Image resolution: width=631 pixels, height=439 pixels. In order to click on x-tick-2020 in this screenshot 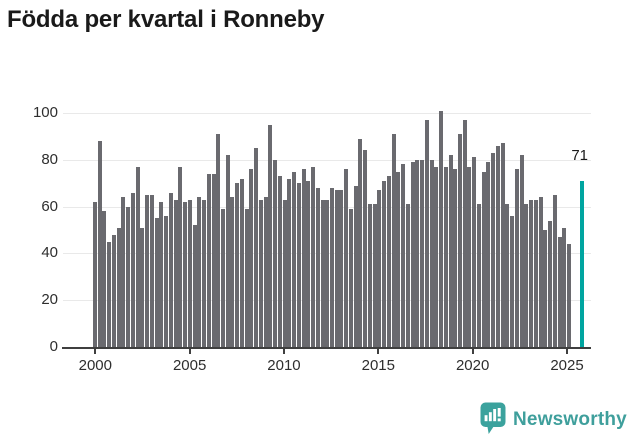, I will do `click(472, 351)`.